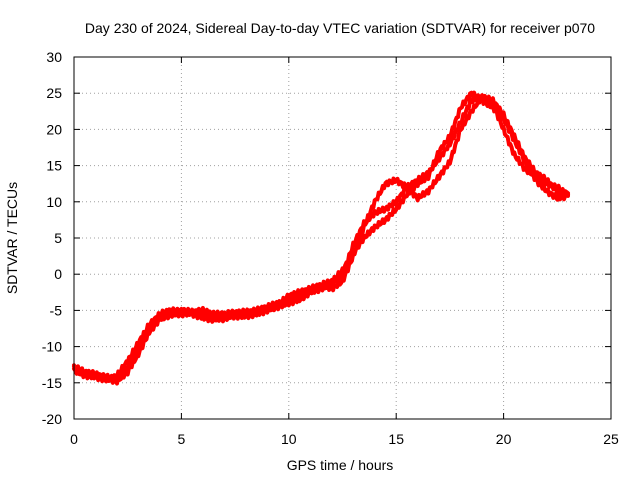 This screenshot has width=640, height=480. Describe the element at coordinates (54, 129) in the screenshot. I see `y-tick-label: 20` at that location.